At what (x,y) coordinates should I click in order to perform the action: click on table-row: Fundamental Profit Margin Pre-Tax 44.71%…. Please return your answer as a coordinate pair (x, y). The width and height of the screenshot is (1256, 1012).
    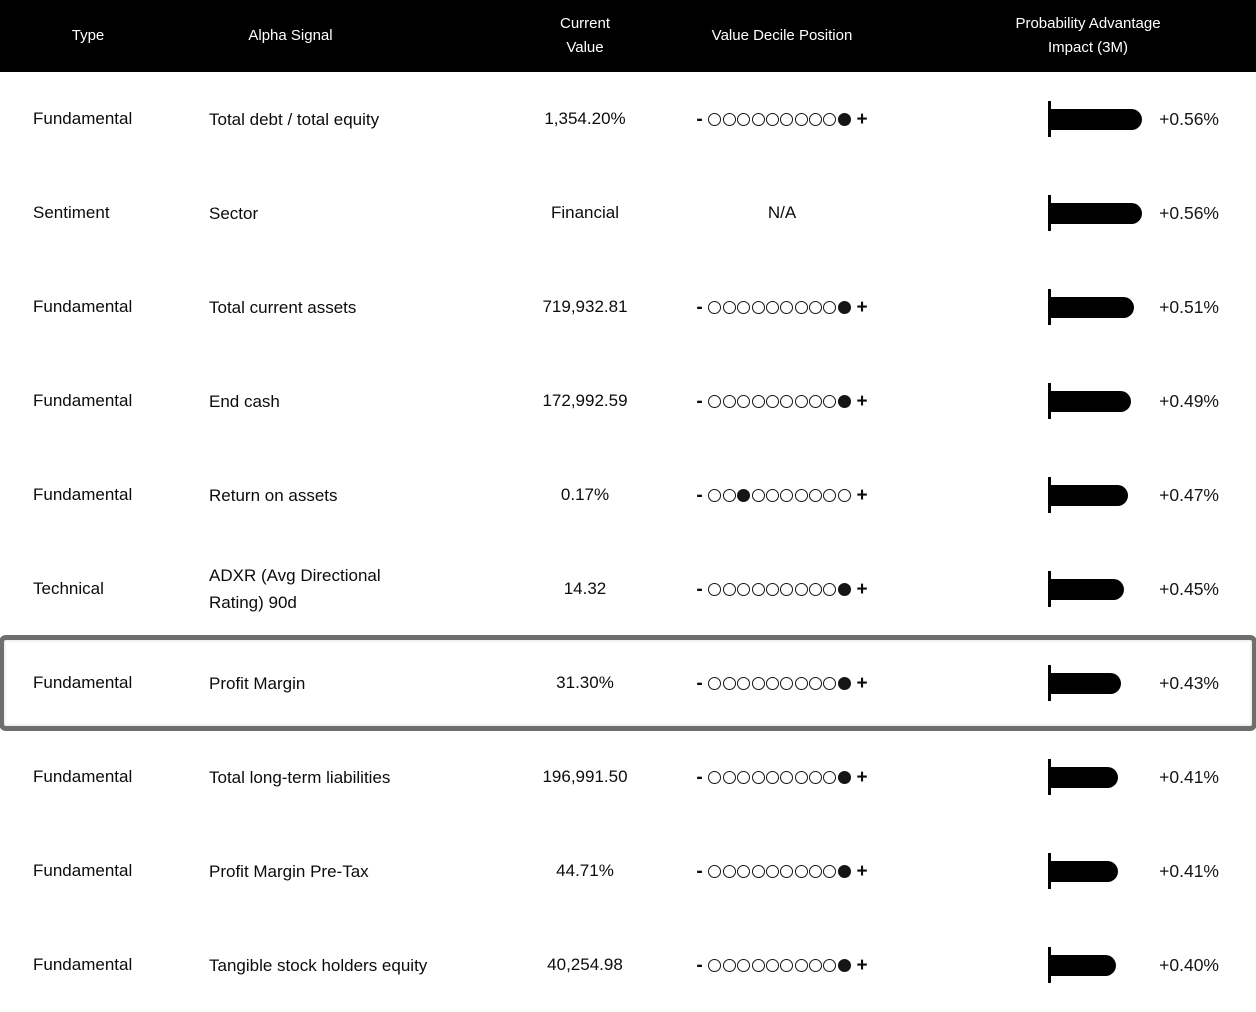
    Looking at the image, I should click on (628, 871).